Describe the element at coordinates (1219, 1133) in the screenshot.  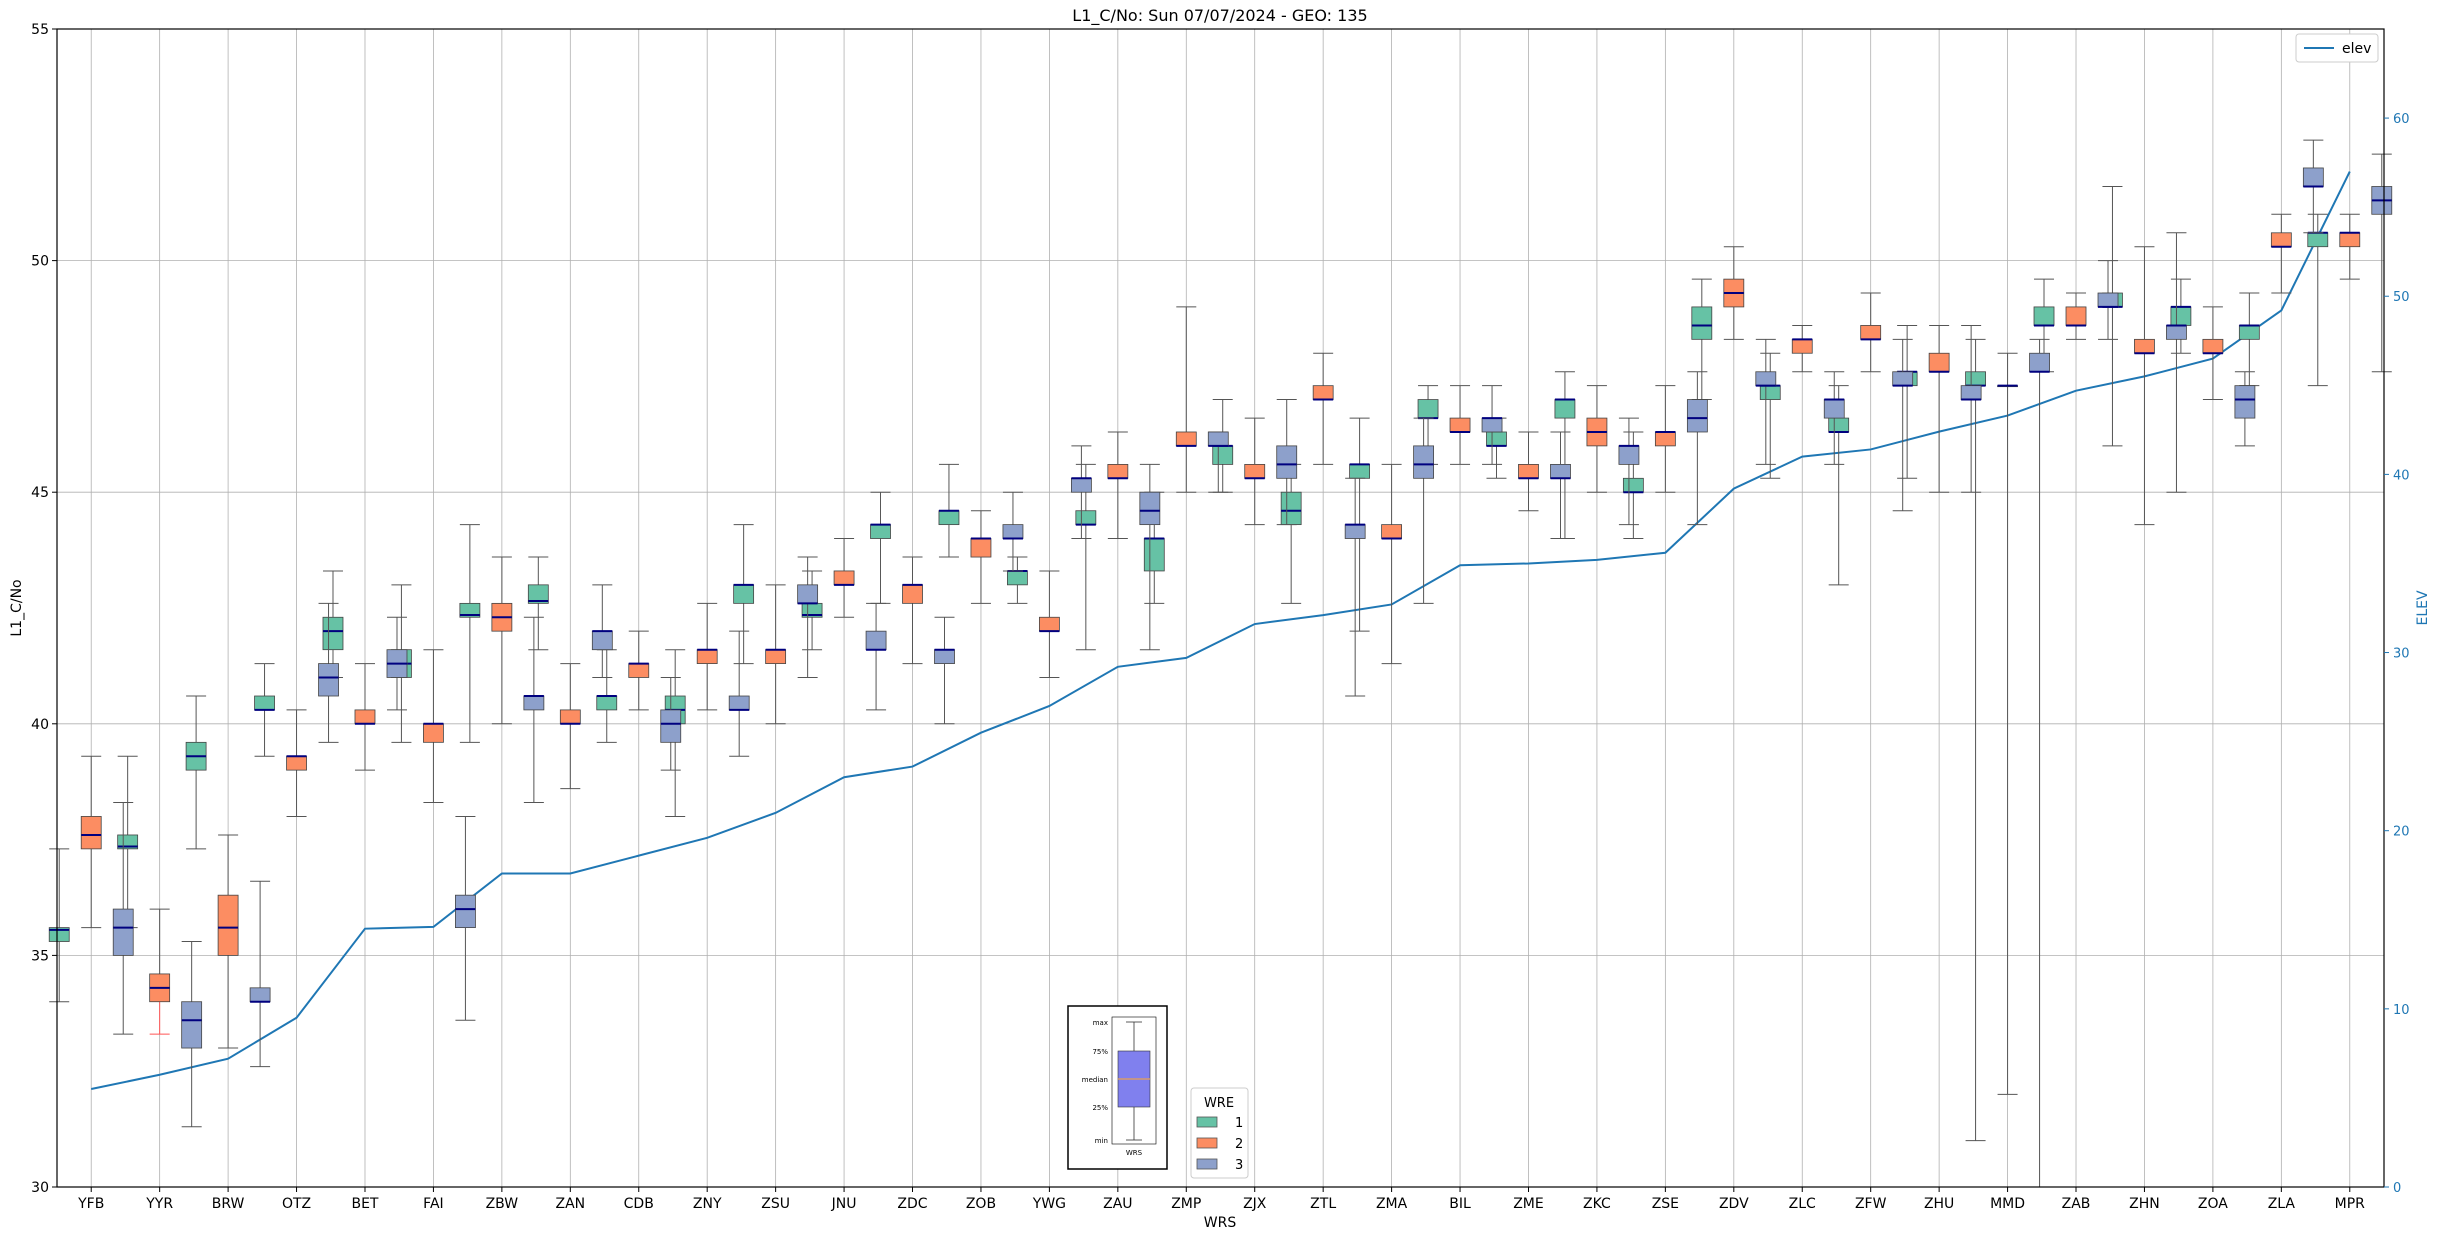
I see `wre-legend: WRE 1 2 3` at that location.